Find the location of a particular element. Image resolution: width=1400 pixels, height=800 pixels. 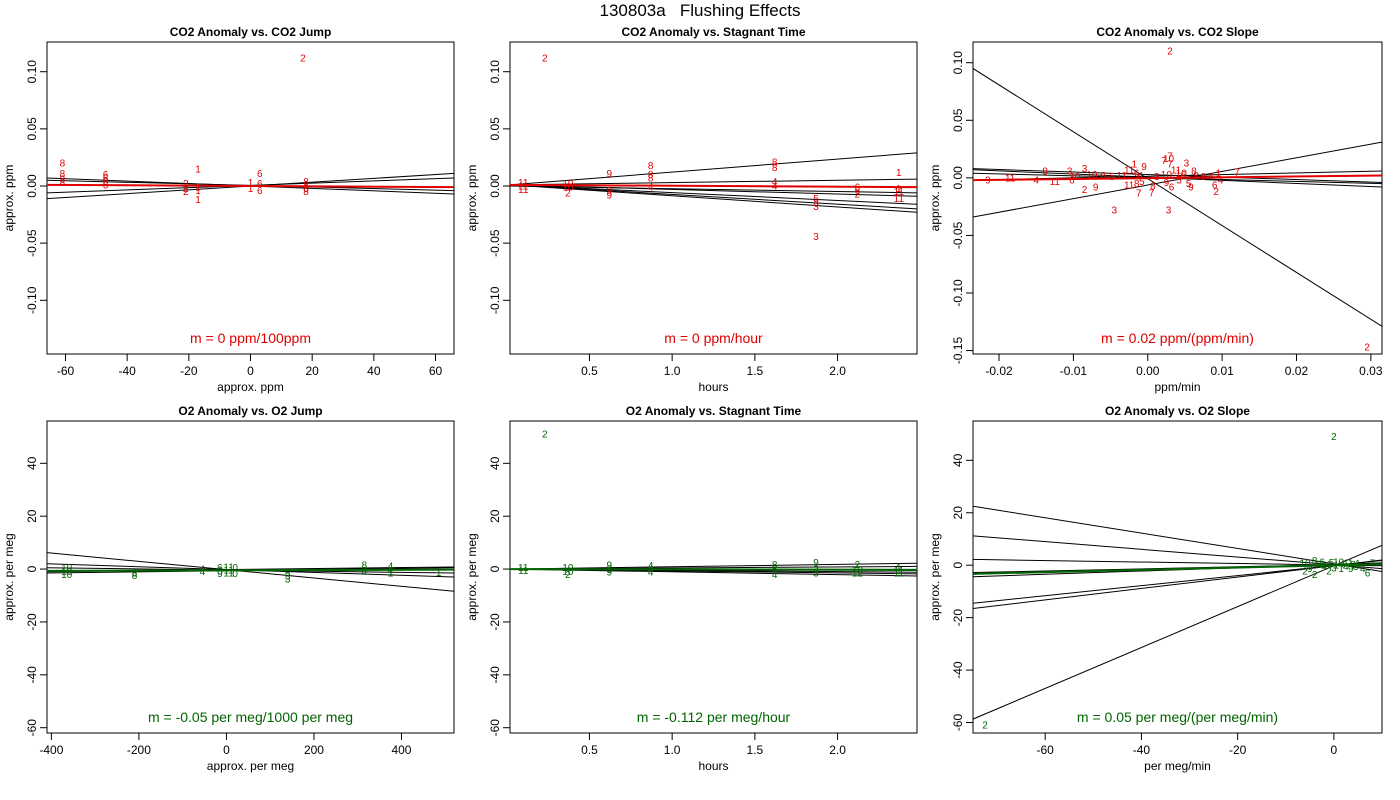

x-tick-label: 0.00 is located at coordinates (1148, 371).